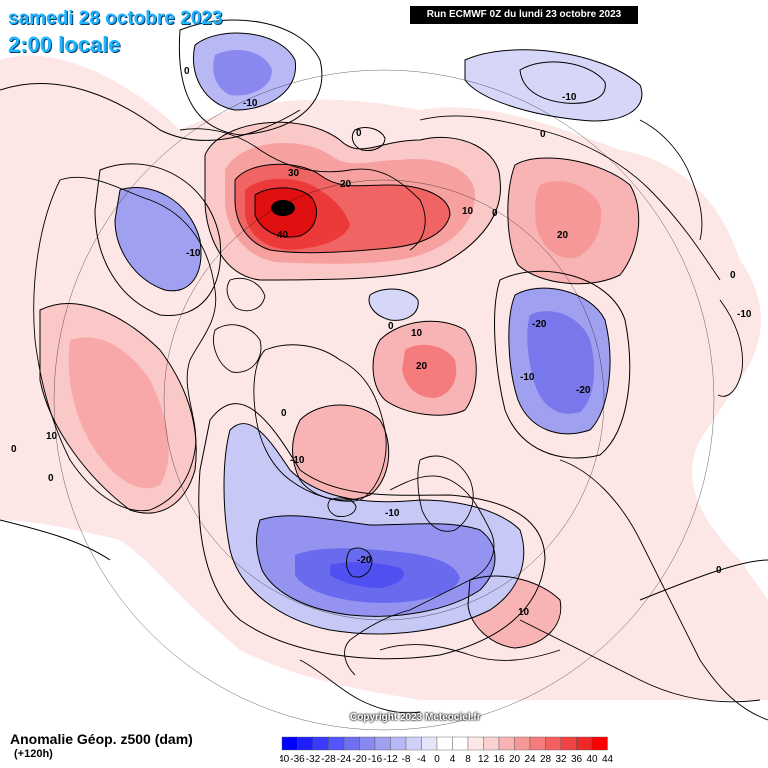 Image resolution: width=768 pixels, height=768 pixels. What do you see at coordinates (561, 759) in the screenshot?
I see `legend-tick-label: 32` at bounding box center [561, 759].